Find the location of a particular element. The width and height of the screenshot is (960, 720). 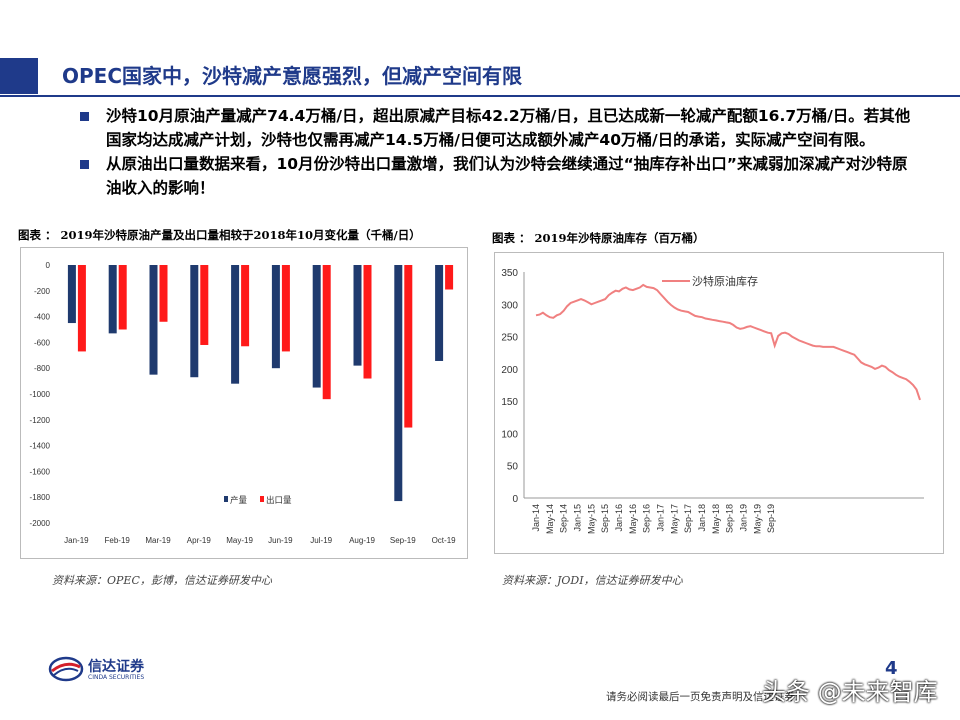

x-tick-label: Apr-19 is located at coordinates (199, 540).